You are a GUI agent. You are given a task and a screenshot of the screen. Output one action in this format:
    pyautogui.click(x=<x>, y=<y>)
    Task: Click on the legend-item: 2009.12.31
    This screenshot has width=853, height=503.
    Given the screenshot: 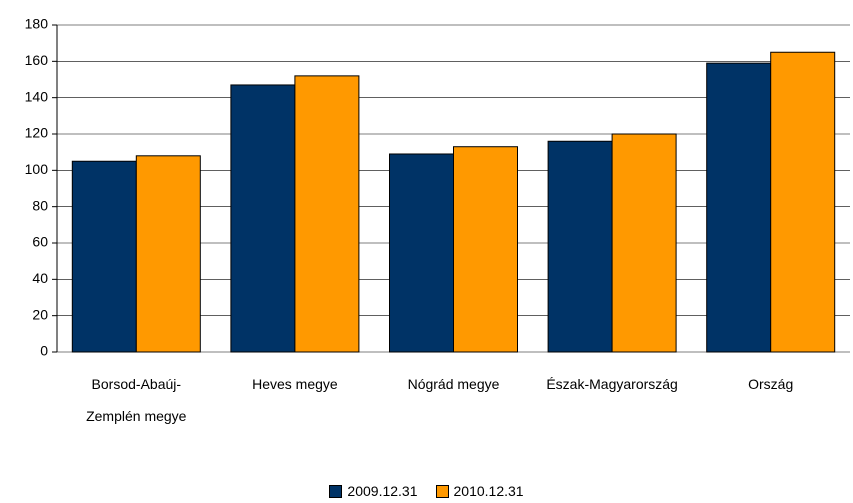 What is the action you would take?
    pyautogui.click(x=373, y=491)
    